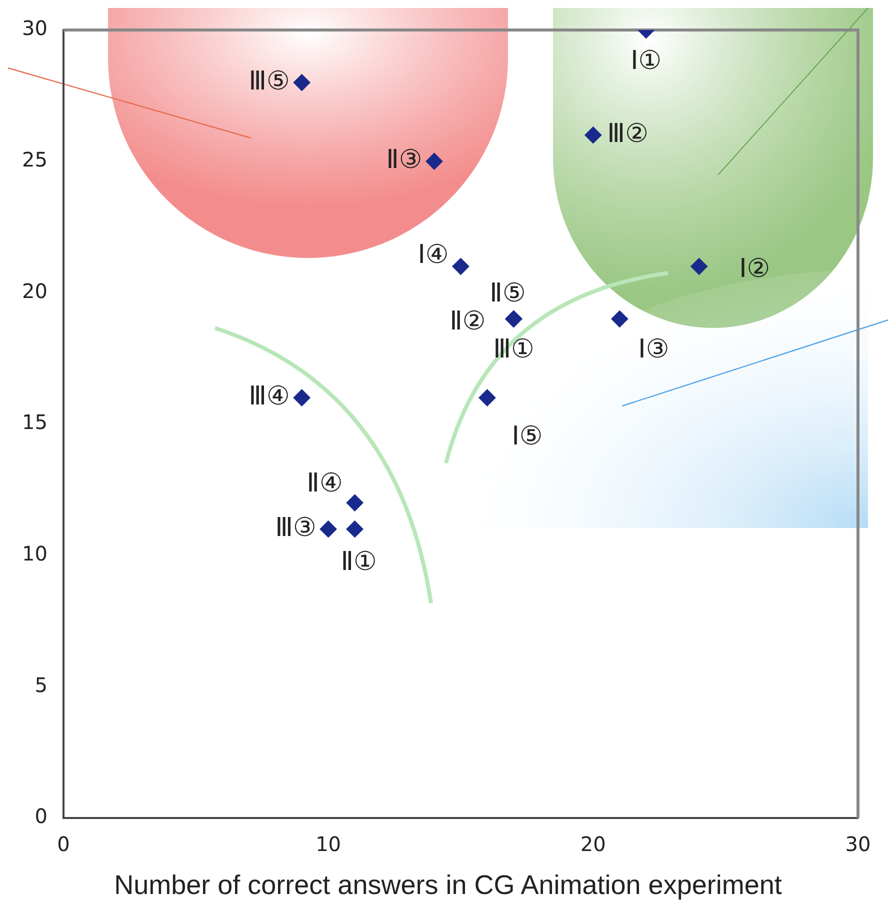 The height and width of the screenshot is (912, 893). What do you see at coordinates (646, 61) in the screenshot?
I see `data-label: Ⅰ①` at bounding box center [646, 61].